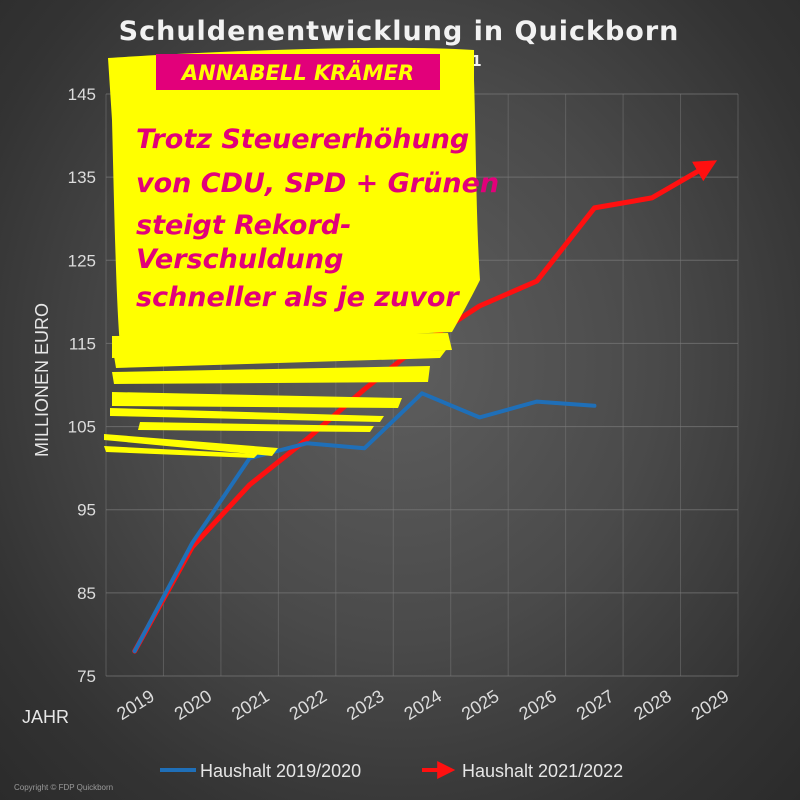 The image size is (800, 800). I want to click on author-banner, so click(298, 72).